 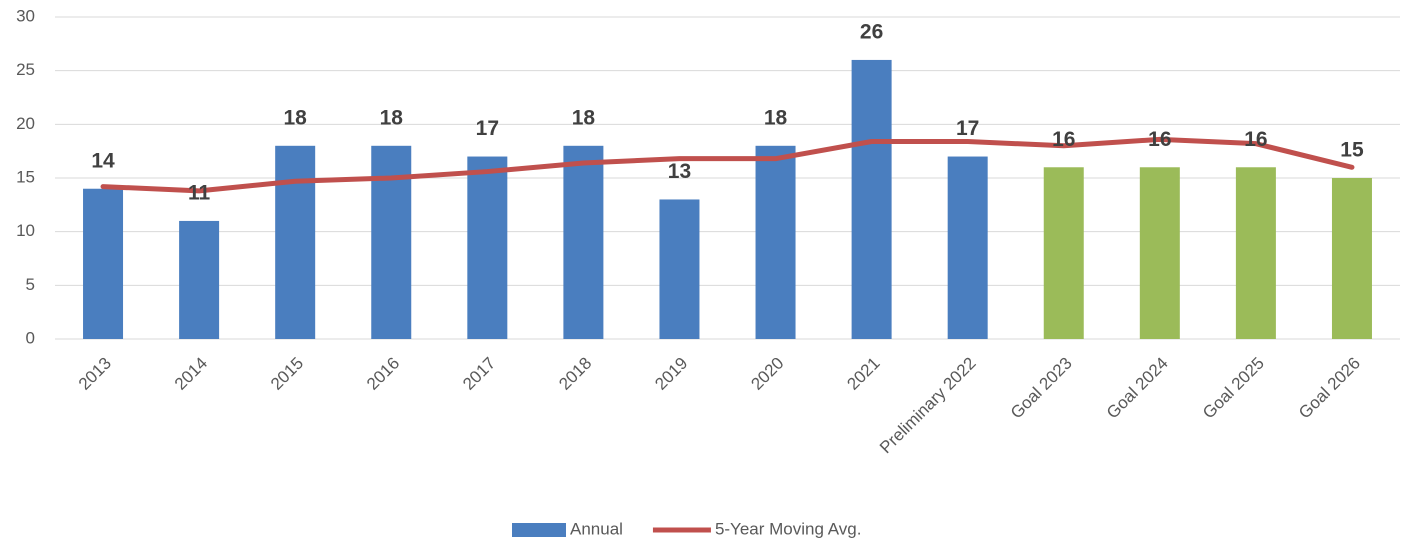 I want to click on y-tick-label: 15, so click(x=25, y=176).